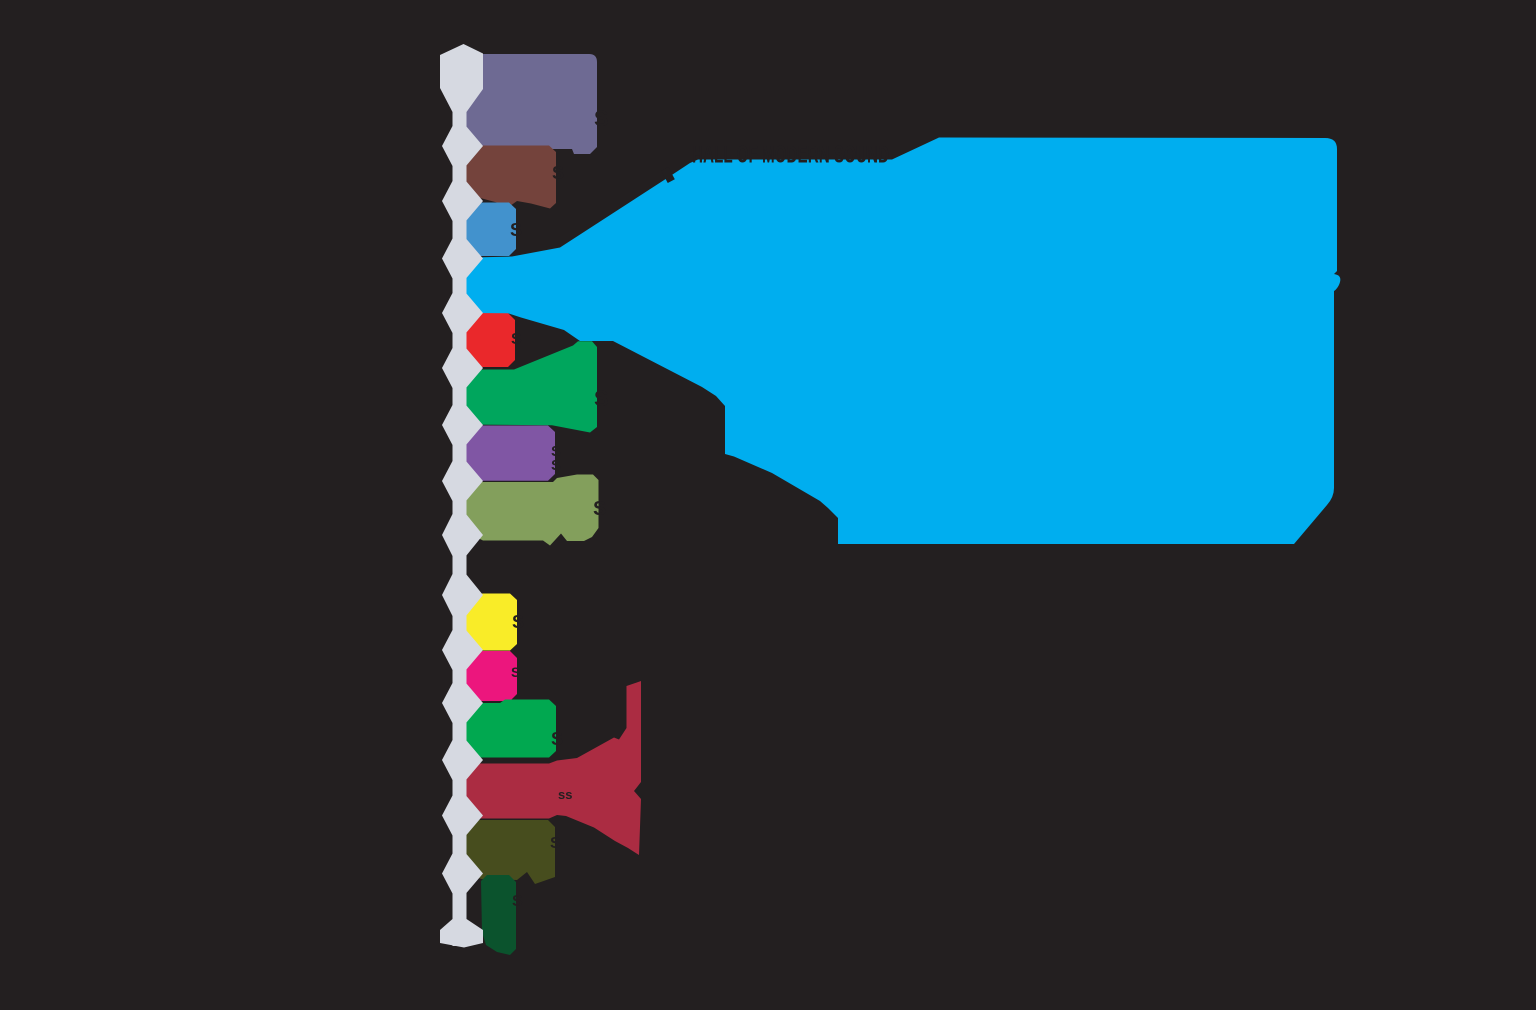 This screenshot has width=1536, height=1010. What do you see at coordinates (790, 155) in the screenshot?
I see `svg-text: HALL OF MODERN SOUND` at bounding box center [790, 155].